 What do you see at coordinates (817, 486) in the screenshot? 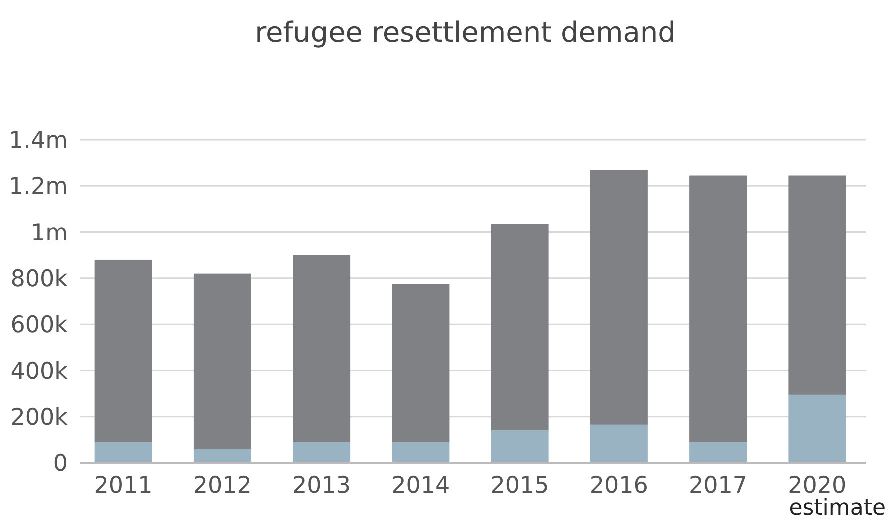
I see `x-tick-label: 2020` at bounding box center [817, 486].